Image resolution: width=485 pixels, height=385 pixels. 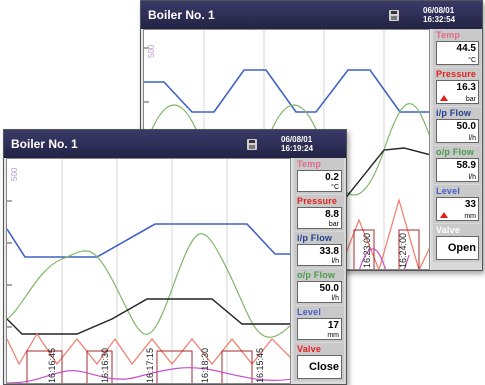 I want to click on trace-level, so click(x=148, y=316).